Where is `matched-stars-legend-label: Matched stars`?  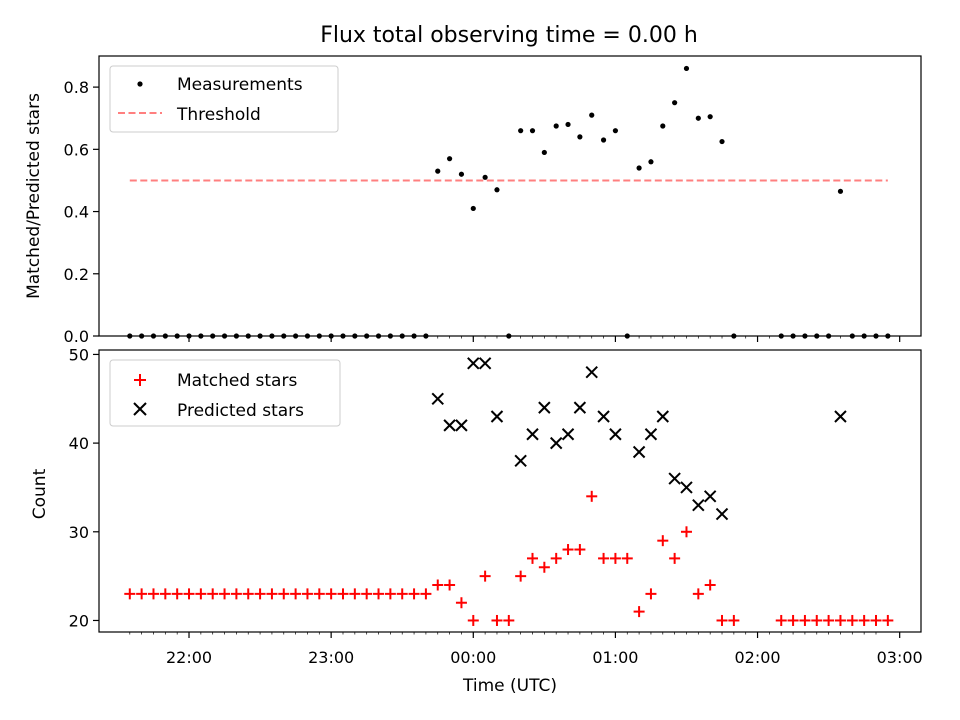
matched-stars-legend-label: Matched stars is located at coordinates (237, 381).